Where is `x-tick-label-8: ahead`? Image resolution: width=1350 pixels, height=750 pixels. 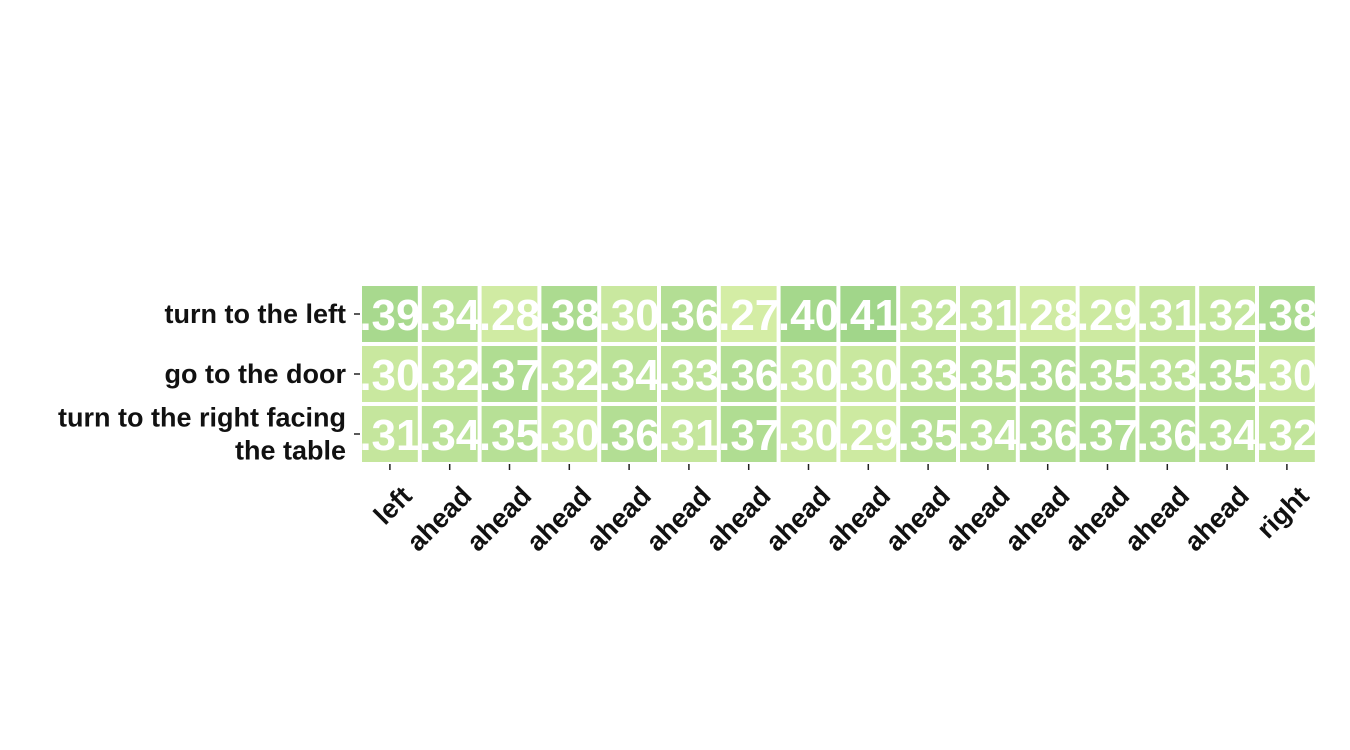
x-tick-label-8: ahead is located at coordinates (858, 519).